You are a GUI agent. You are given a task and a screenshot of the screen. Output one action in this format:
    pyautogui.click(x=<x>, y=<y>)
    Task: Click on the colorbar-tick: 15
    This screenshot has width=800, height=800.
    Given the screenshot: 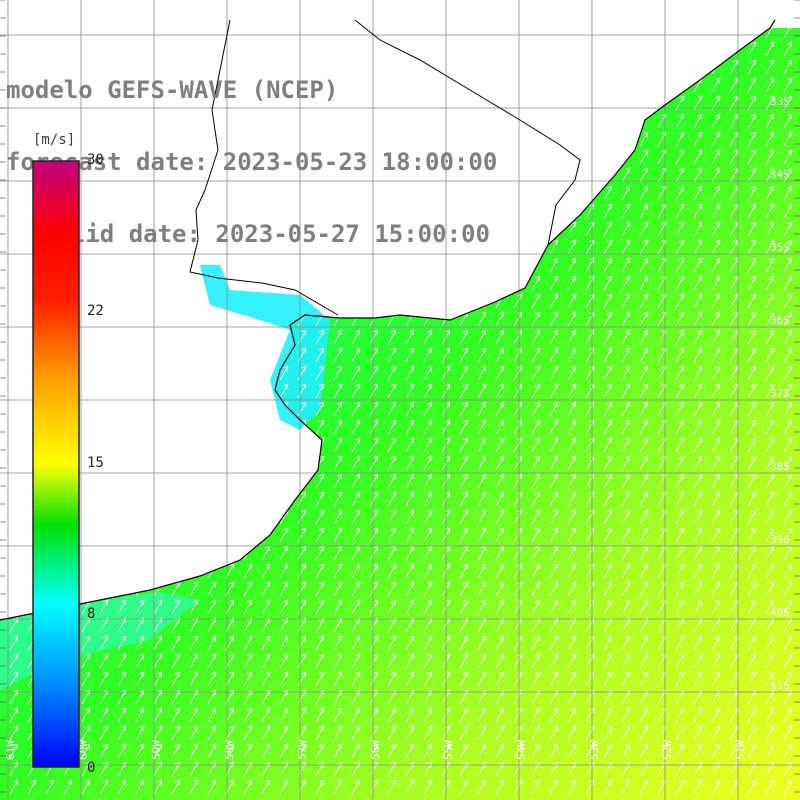 What is the action you would take?
    pyautogui.click(x=95, y=463)
    